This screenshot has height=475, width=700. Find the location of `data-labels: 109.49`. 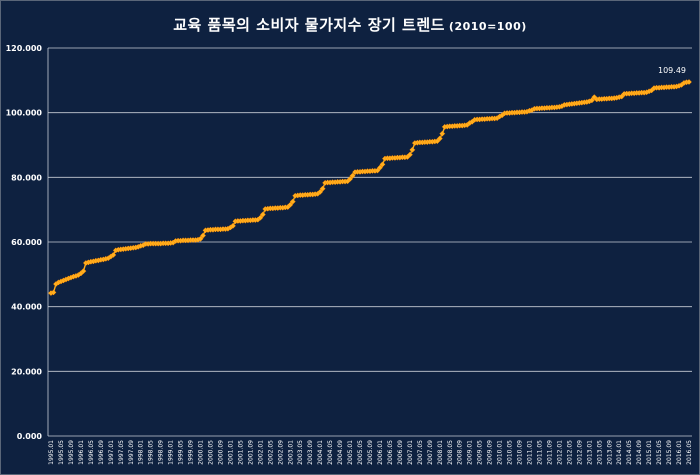

data-labels: 109.49 is located at coordinates (672, 70).